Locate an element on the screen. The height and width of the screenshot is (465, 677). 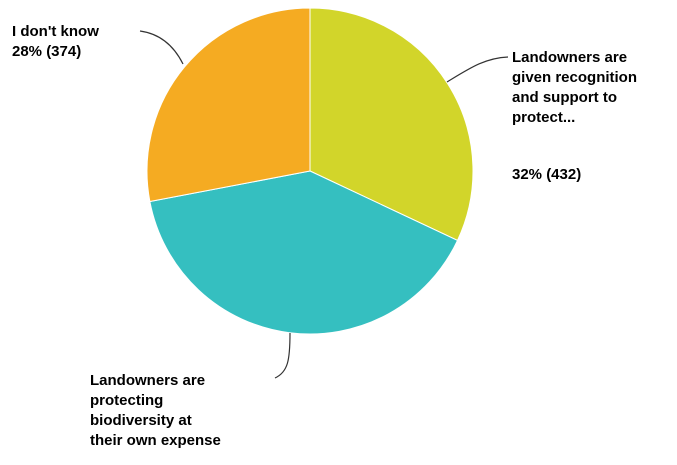
leader-line-dont-know is located at coordinates (161, 47).